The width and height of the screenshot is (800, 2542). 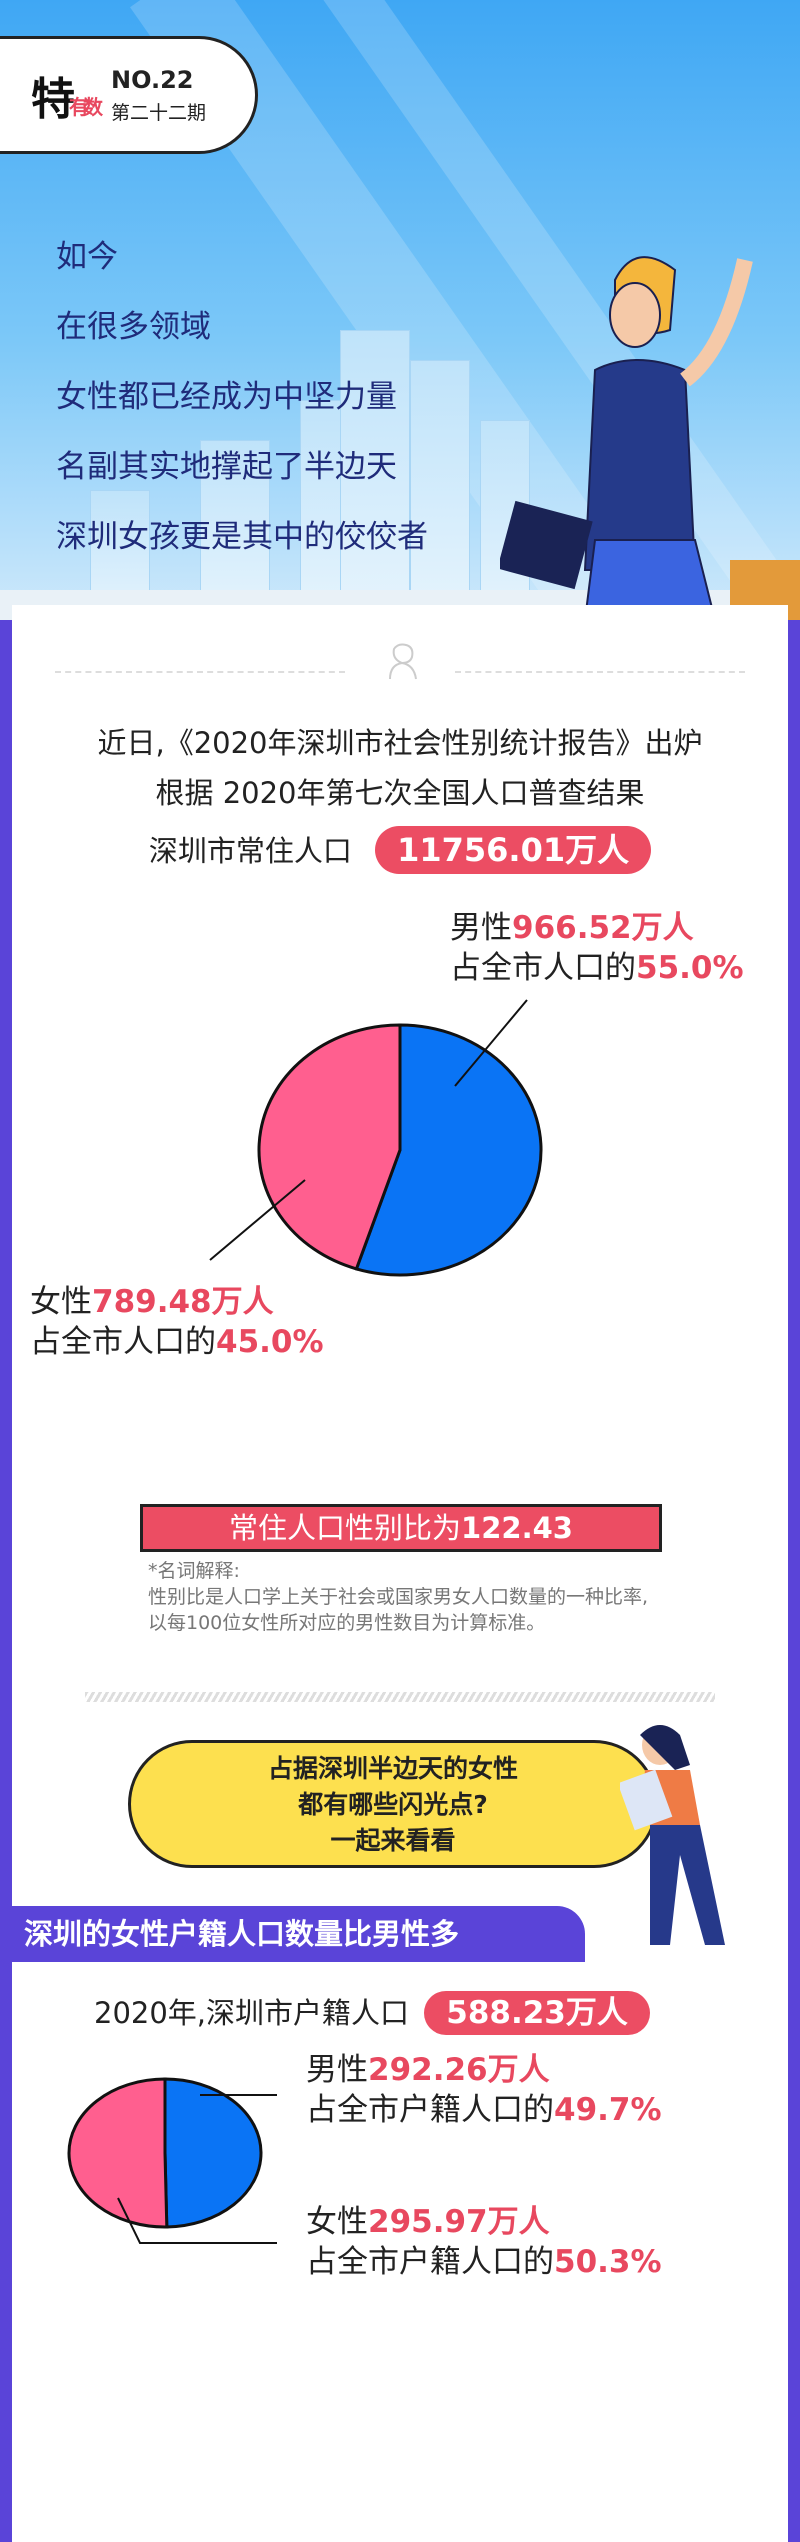 What do you see at coordinates (257, 1220) in the screenshot?
I see `leader-line-female` at bounding box center [257, 1220].